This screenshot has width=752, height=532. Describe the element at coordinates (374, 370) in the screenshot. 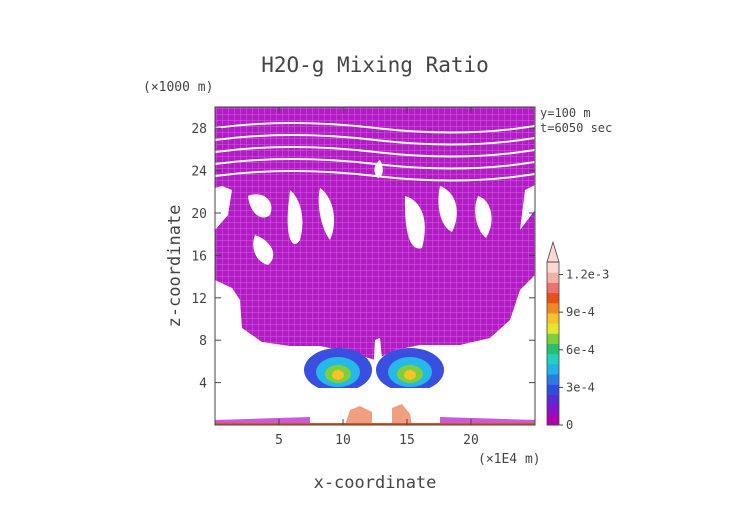

I see `moist-core` at that location.